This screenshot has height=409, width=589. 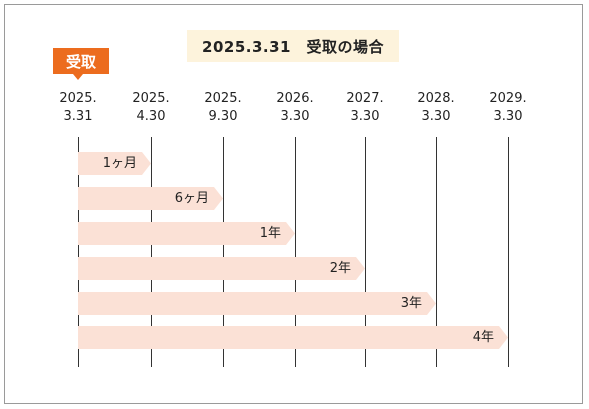 I want to click on period-bar: 6ヶ月, so click(x=150, y=198).